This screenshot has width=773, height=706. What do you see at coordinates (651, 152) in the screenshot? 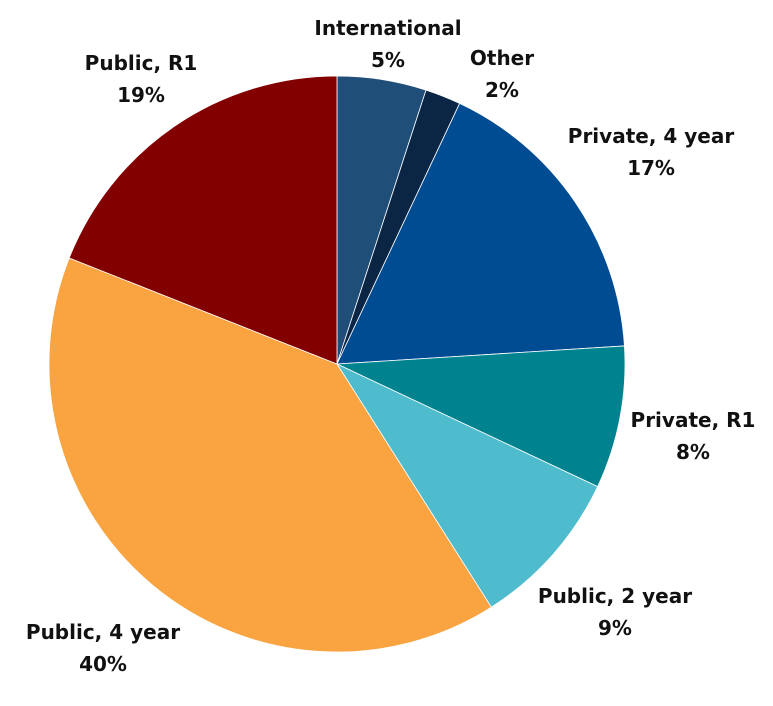
I see `slice-label: Private, 4 year 17%` at bounding box center [651, 152].